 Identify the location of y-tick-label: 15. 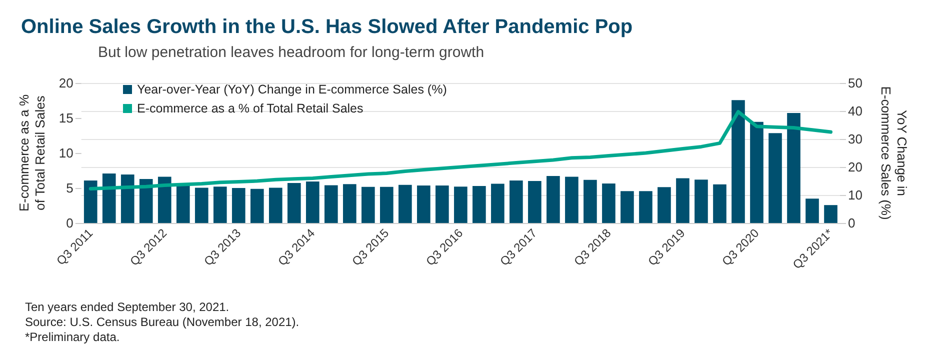
(66, 118).